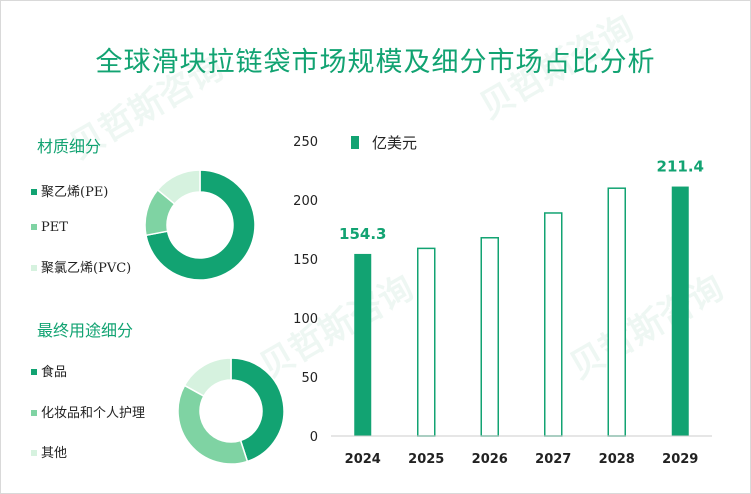  I want to click on x-tick-label: 2025, so click(426, 459).